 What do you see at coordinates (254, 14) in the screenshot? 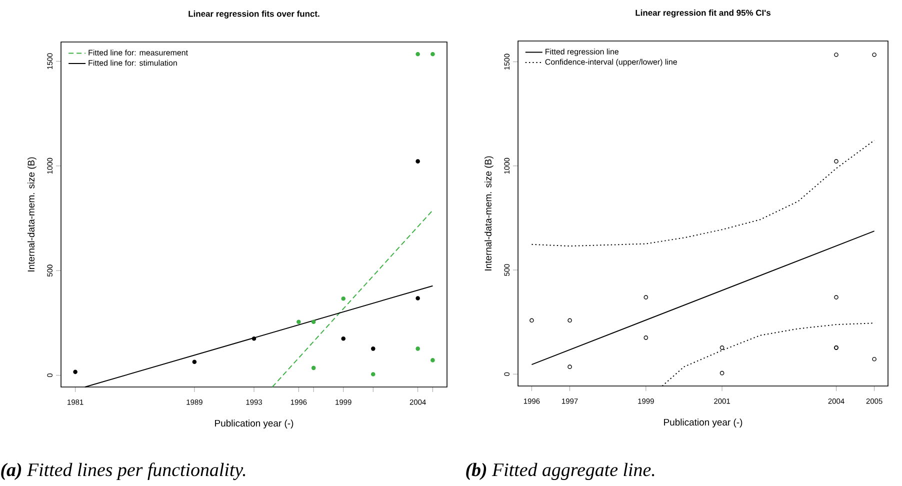
I see `chart-title: Linear regression fits over funct.` at bounding box center [254, 14].